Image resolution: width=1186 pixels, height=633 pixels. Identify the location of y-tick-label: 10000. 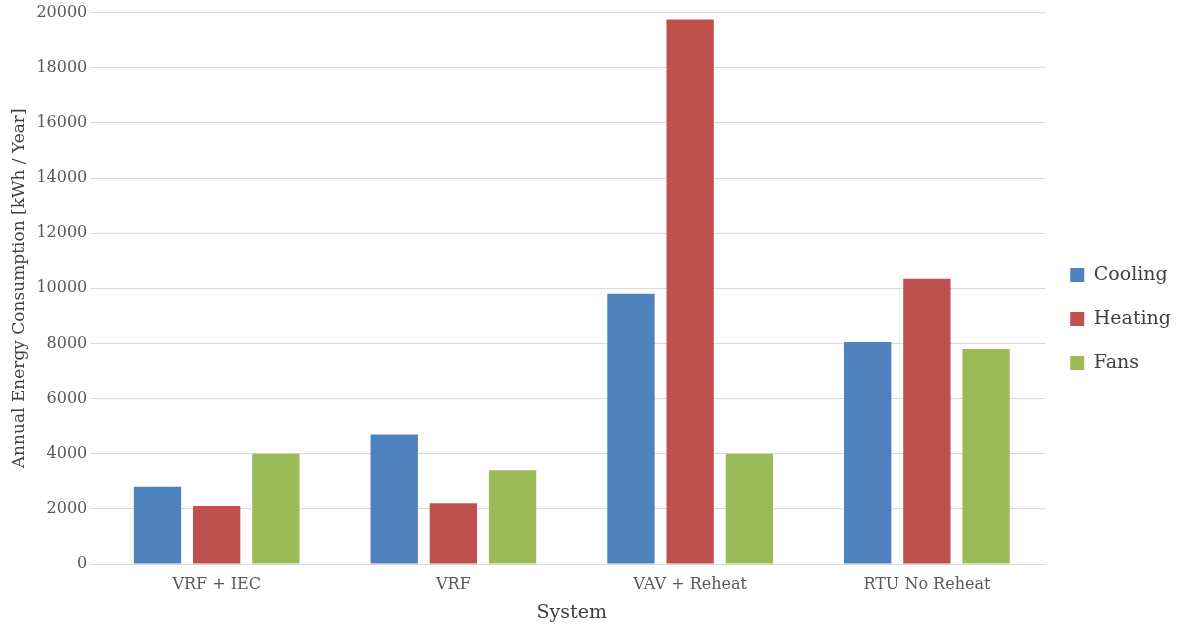
(62, 287).